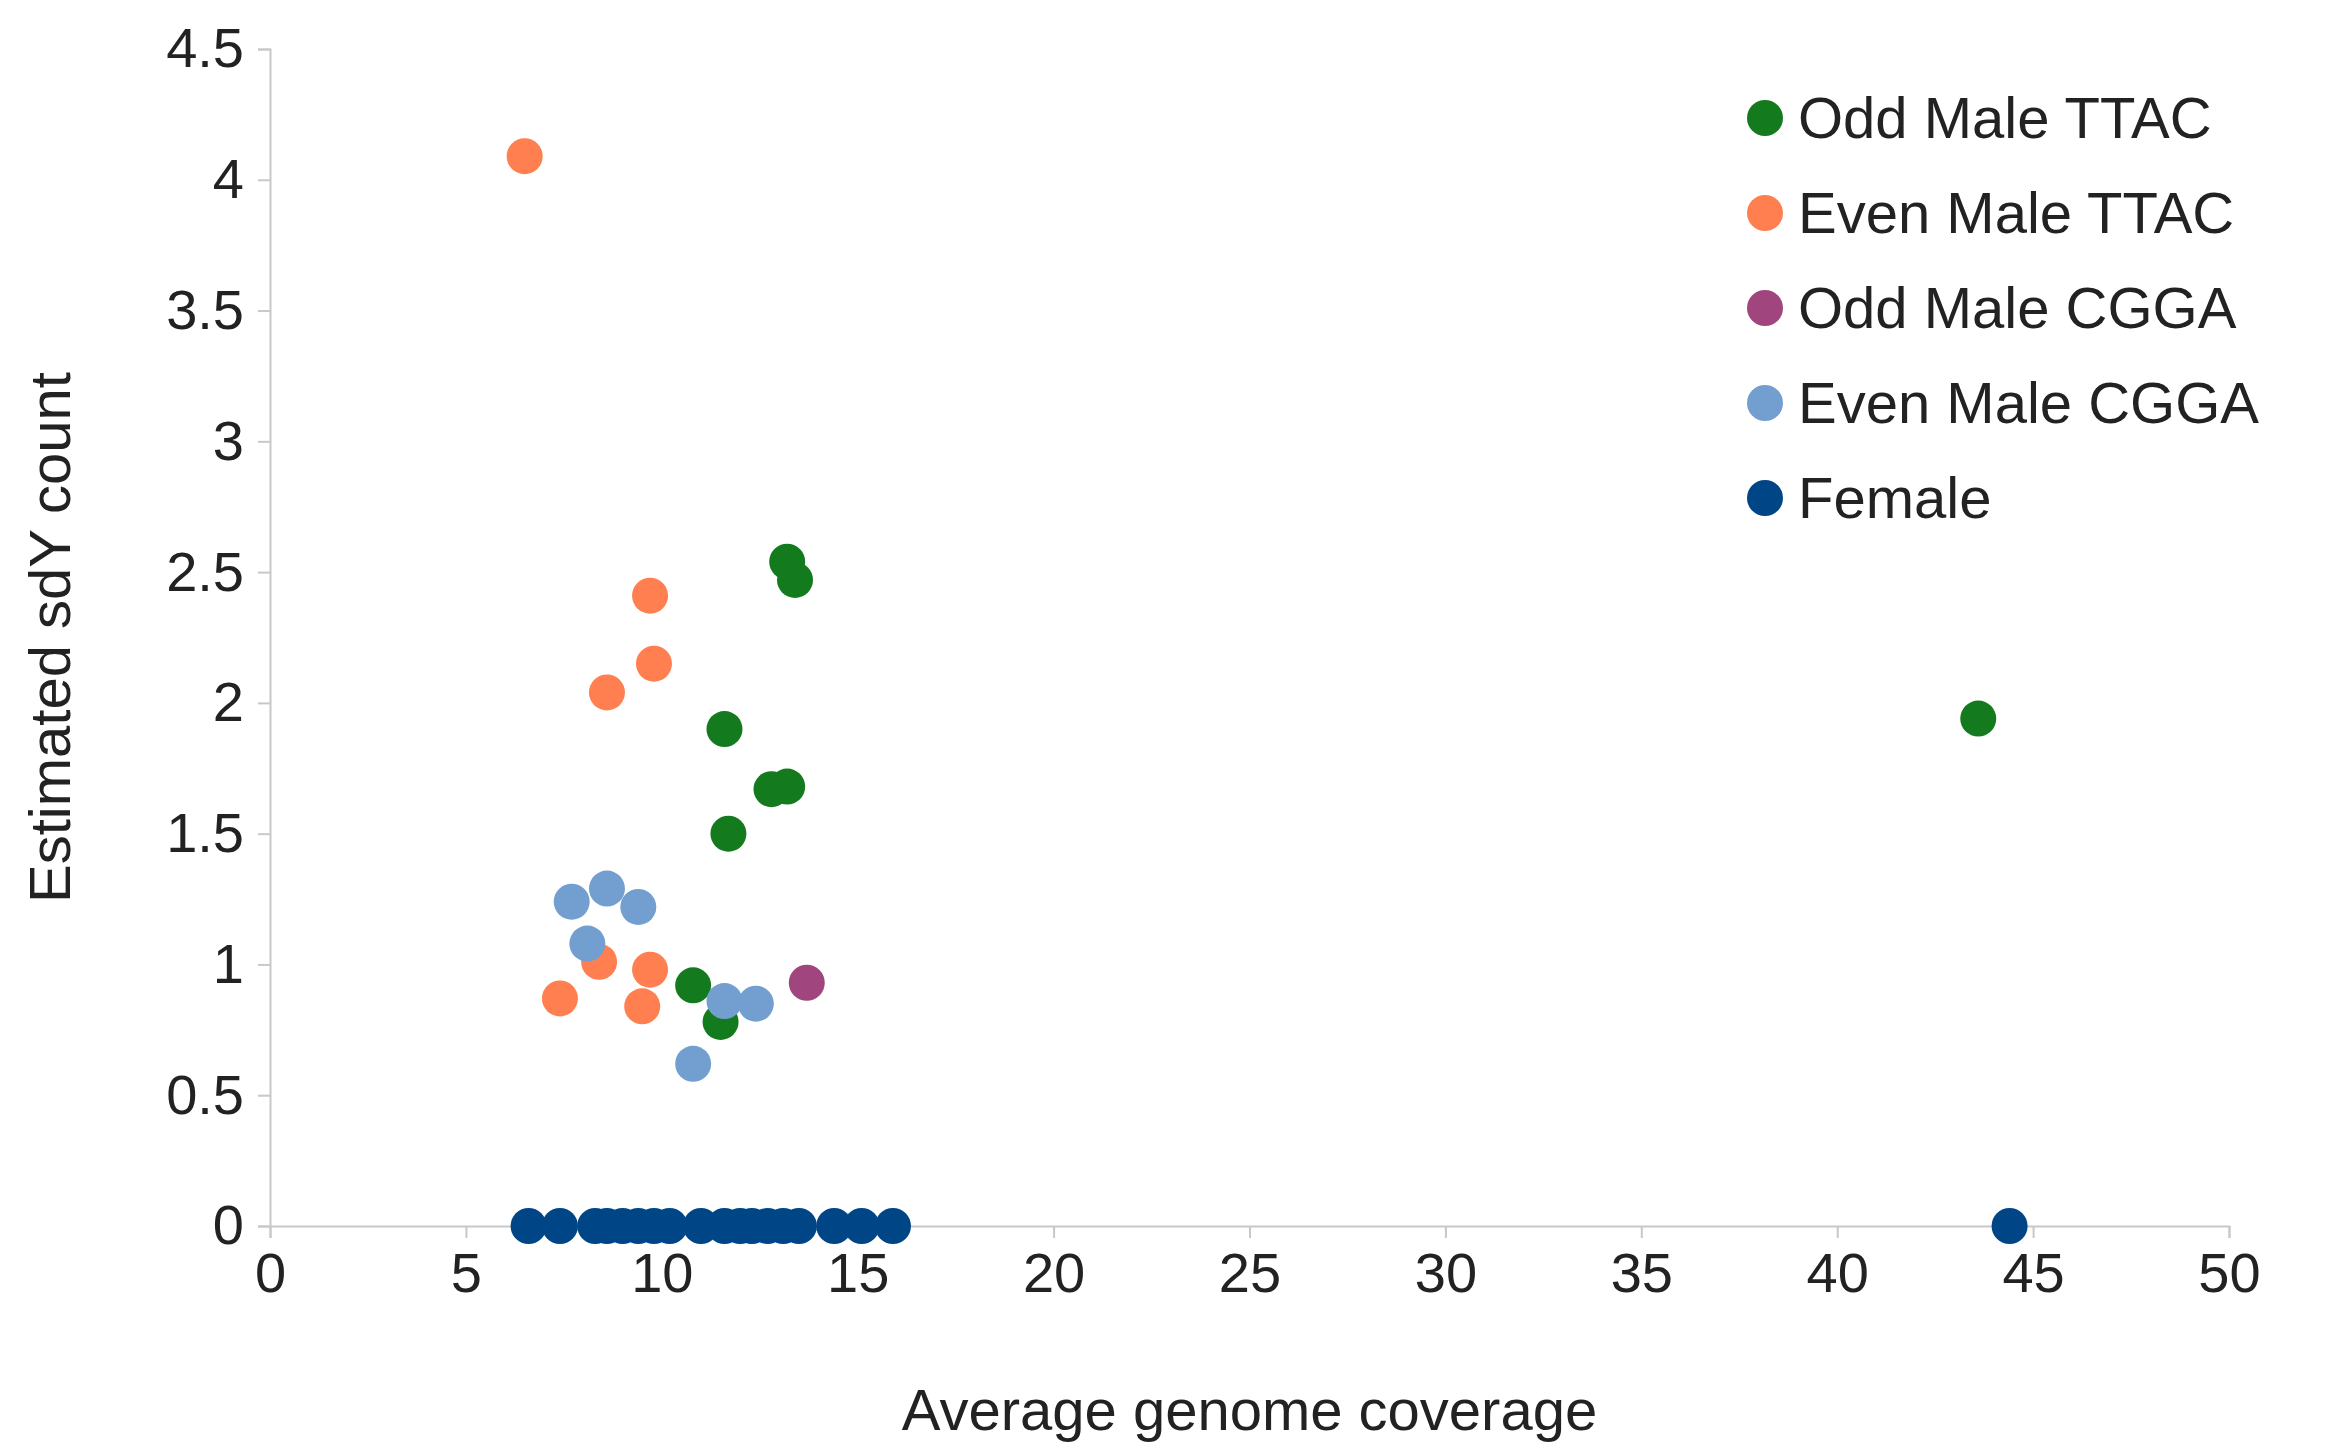 The image size is (2325, 1448). Describe the element at coordinates (228, 963) in the screenshot. I see `y-tick-label: 1` at that location.